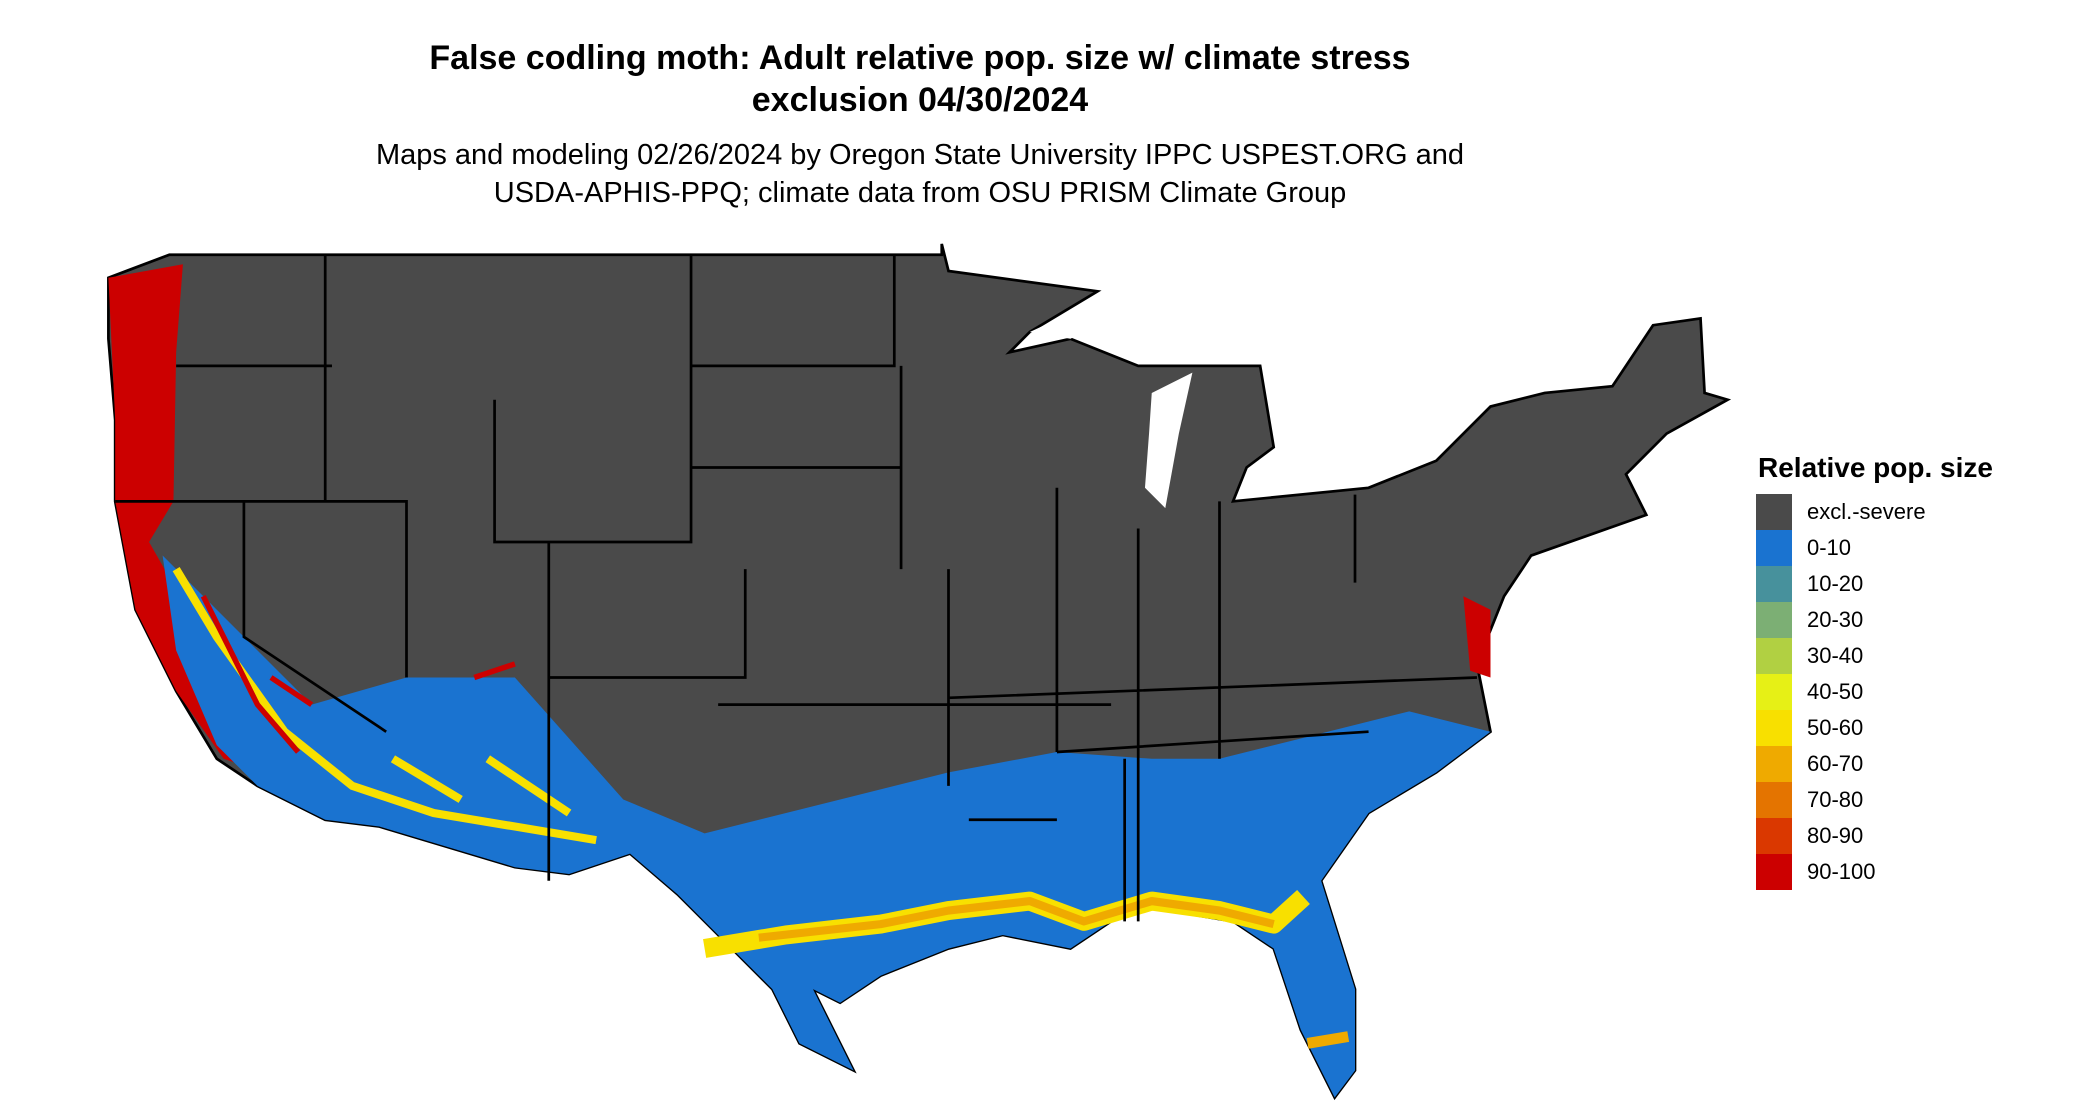  I want to click on legend-label: 90-100, so click(1841, 871).